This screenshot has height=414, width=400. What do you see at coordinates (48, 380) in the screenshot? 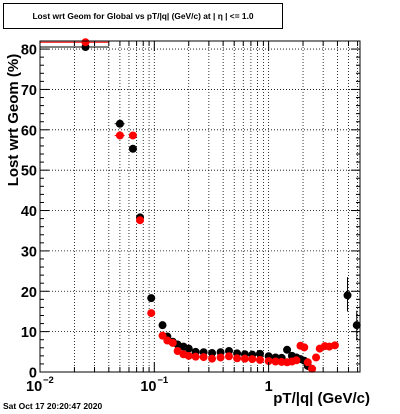
I see `x-tick-label-exponent: −2` at bounding box center [48, 380].